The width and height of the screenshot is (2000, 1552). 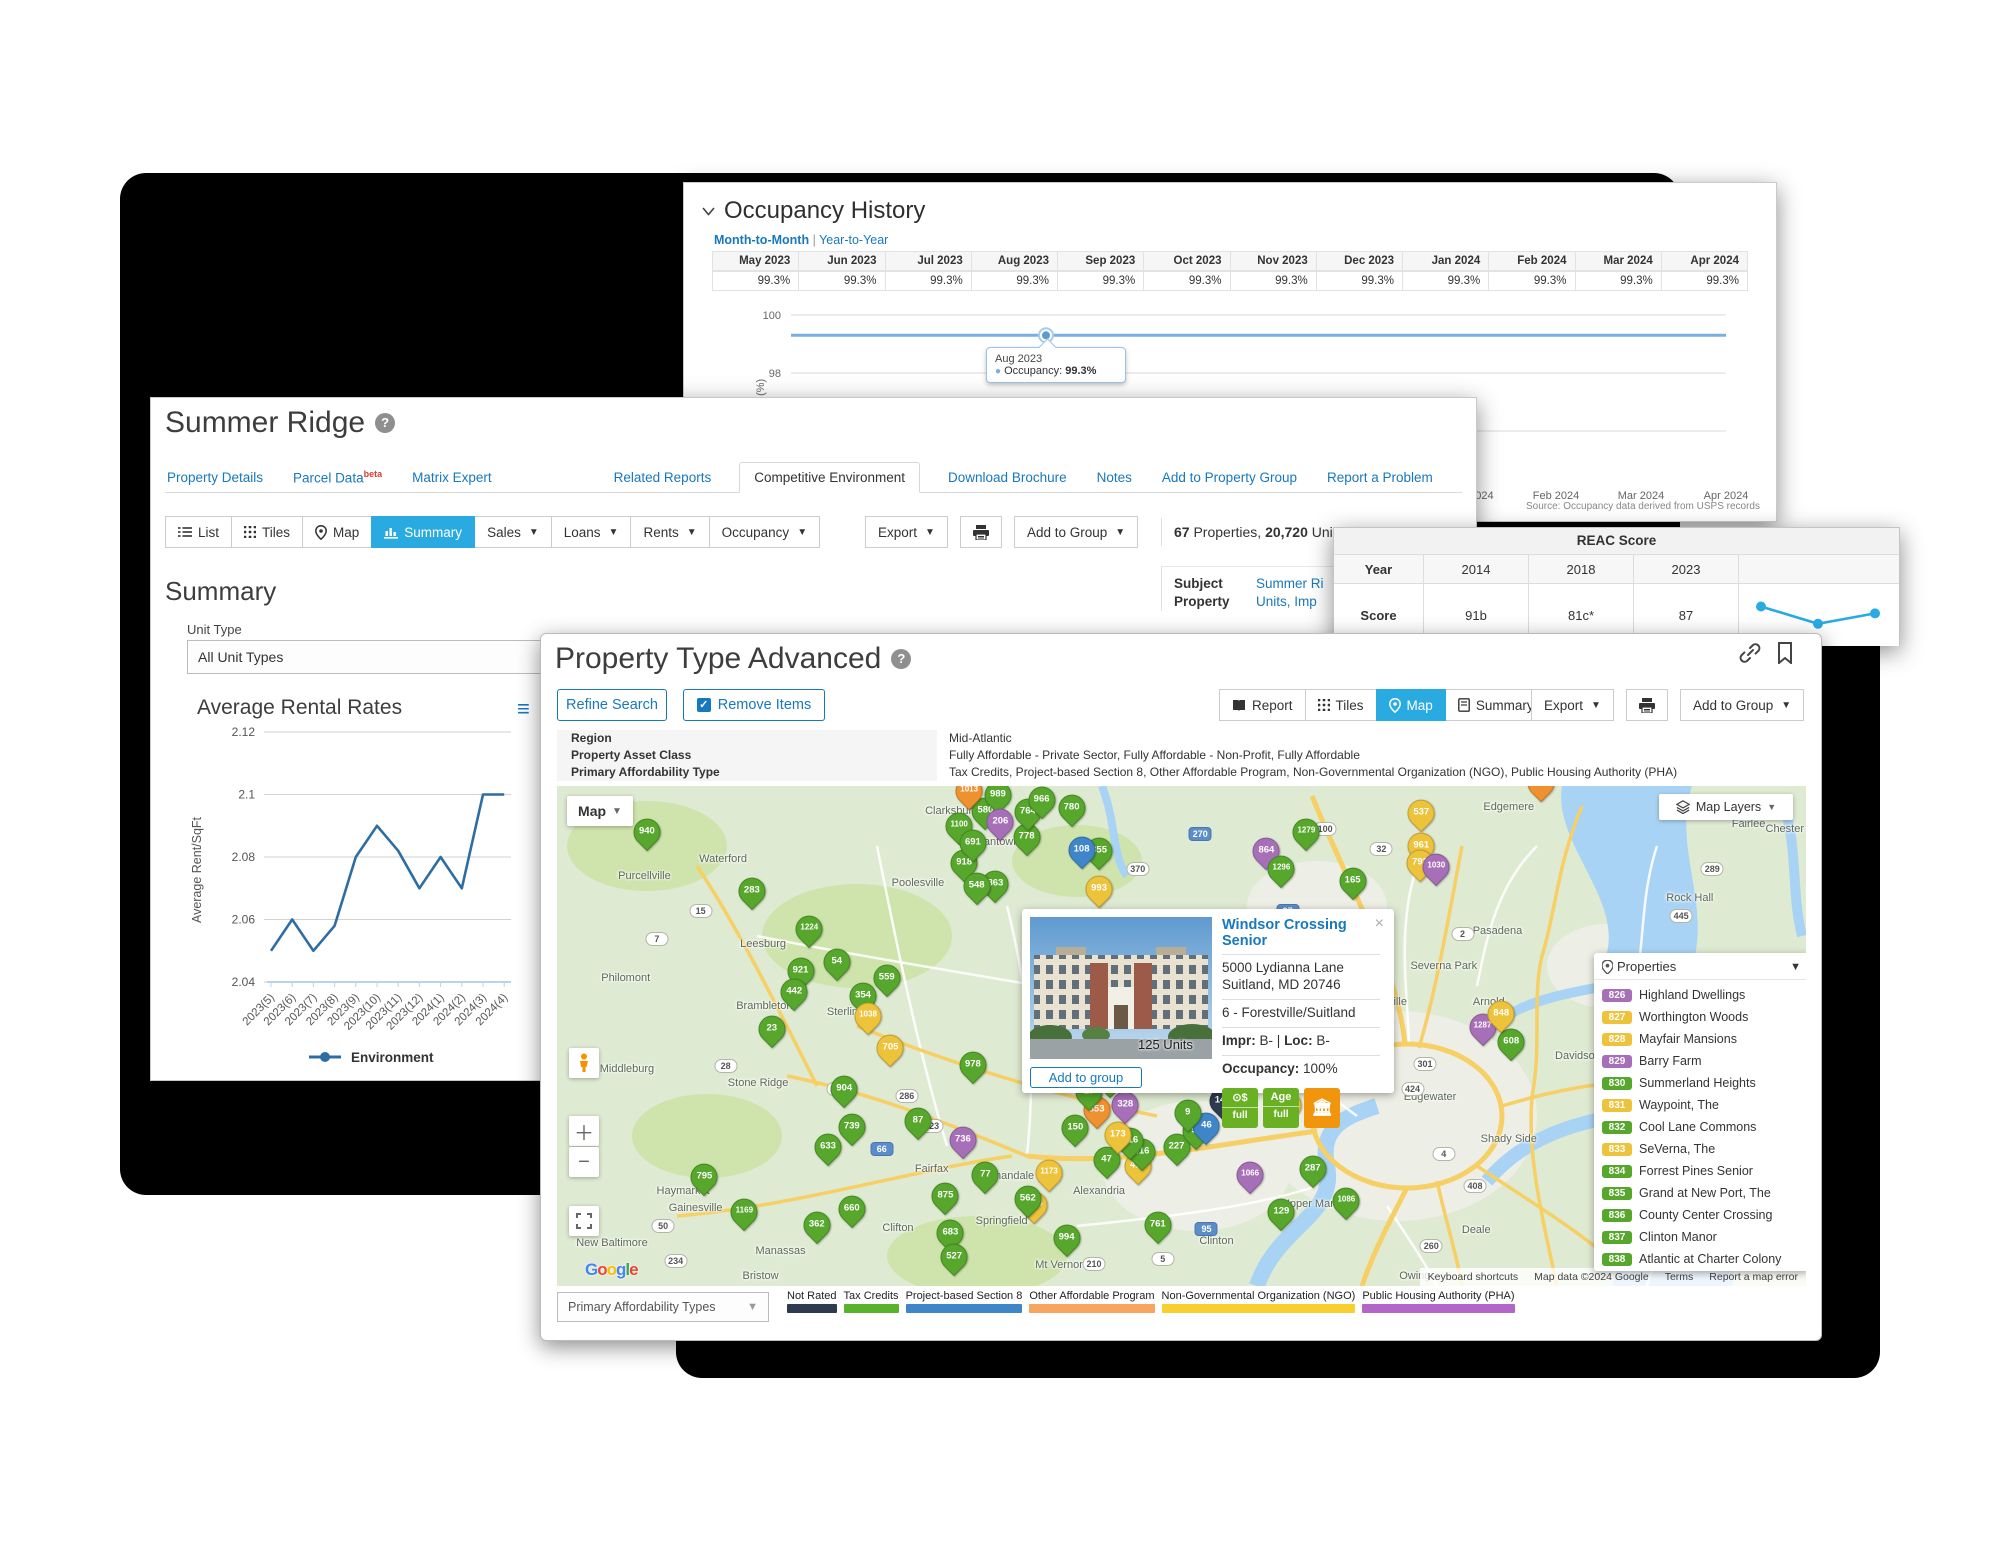 What do you see at coordinates (800, 970) in the screenshot?
I see `map-marker: 921` at bounding box center [800, 970].